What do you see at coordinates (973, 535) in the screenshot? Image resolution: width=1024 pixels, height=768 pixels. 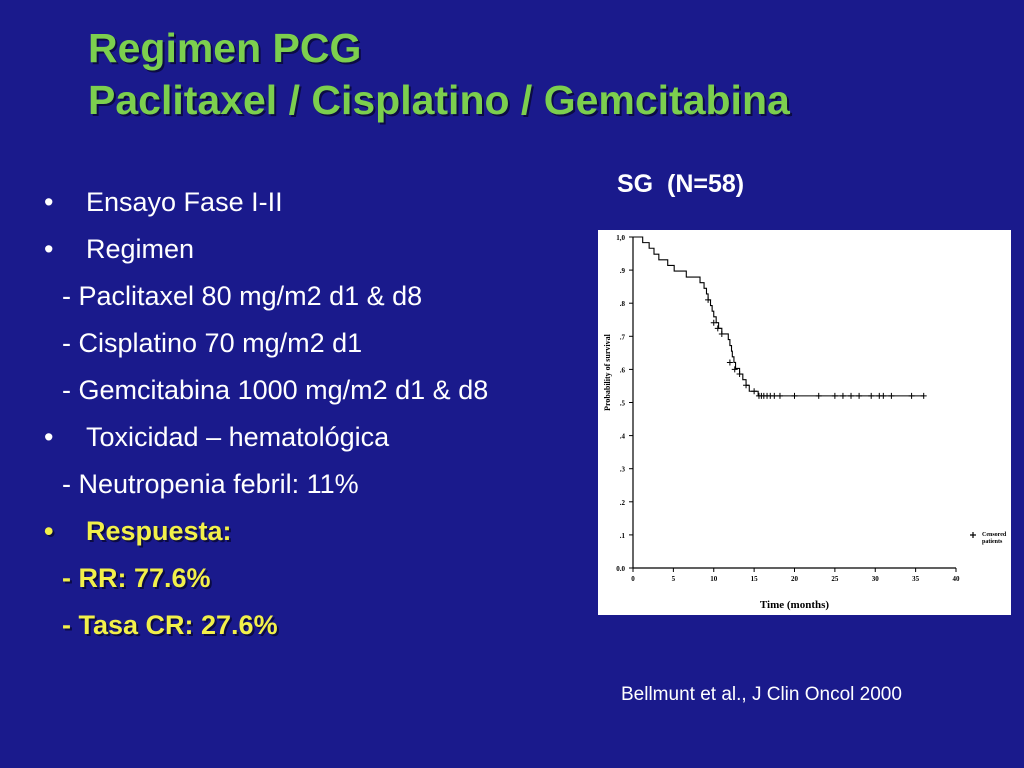 I see `legend-censor-marker-icon` at bounding box center [973, 535].